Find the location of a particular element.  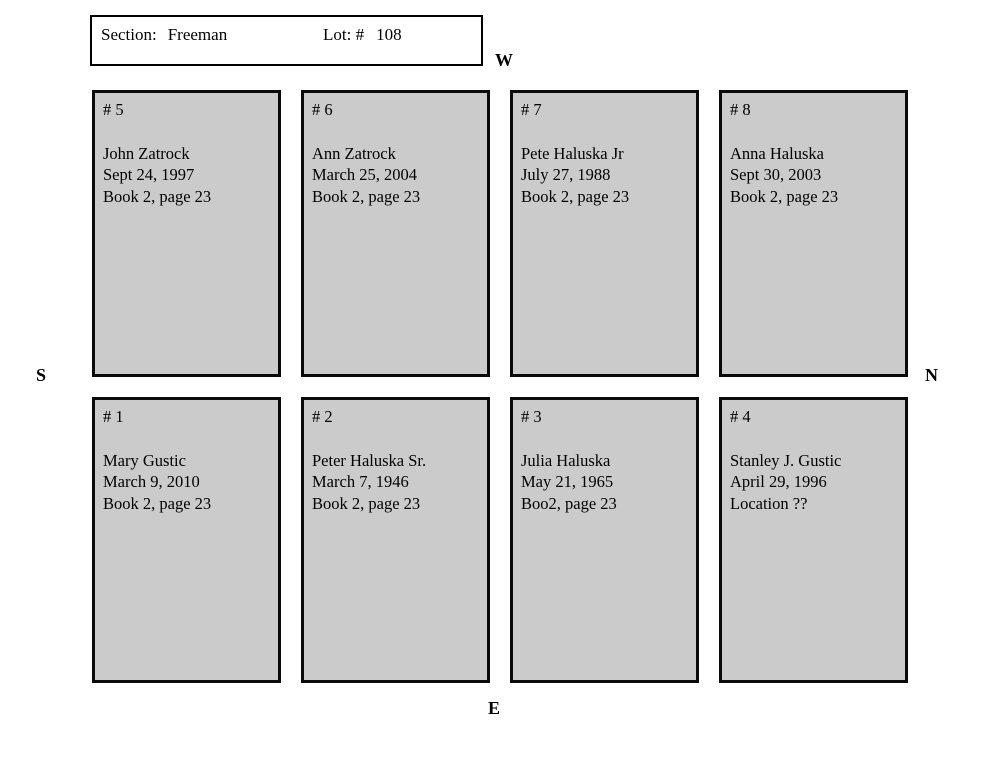

plot-date: May 21, 1965 is located at coordinates (567, 481).